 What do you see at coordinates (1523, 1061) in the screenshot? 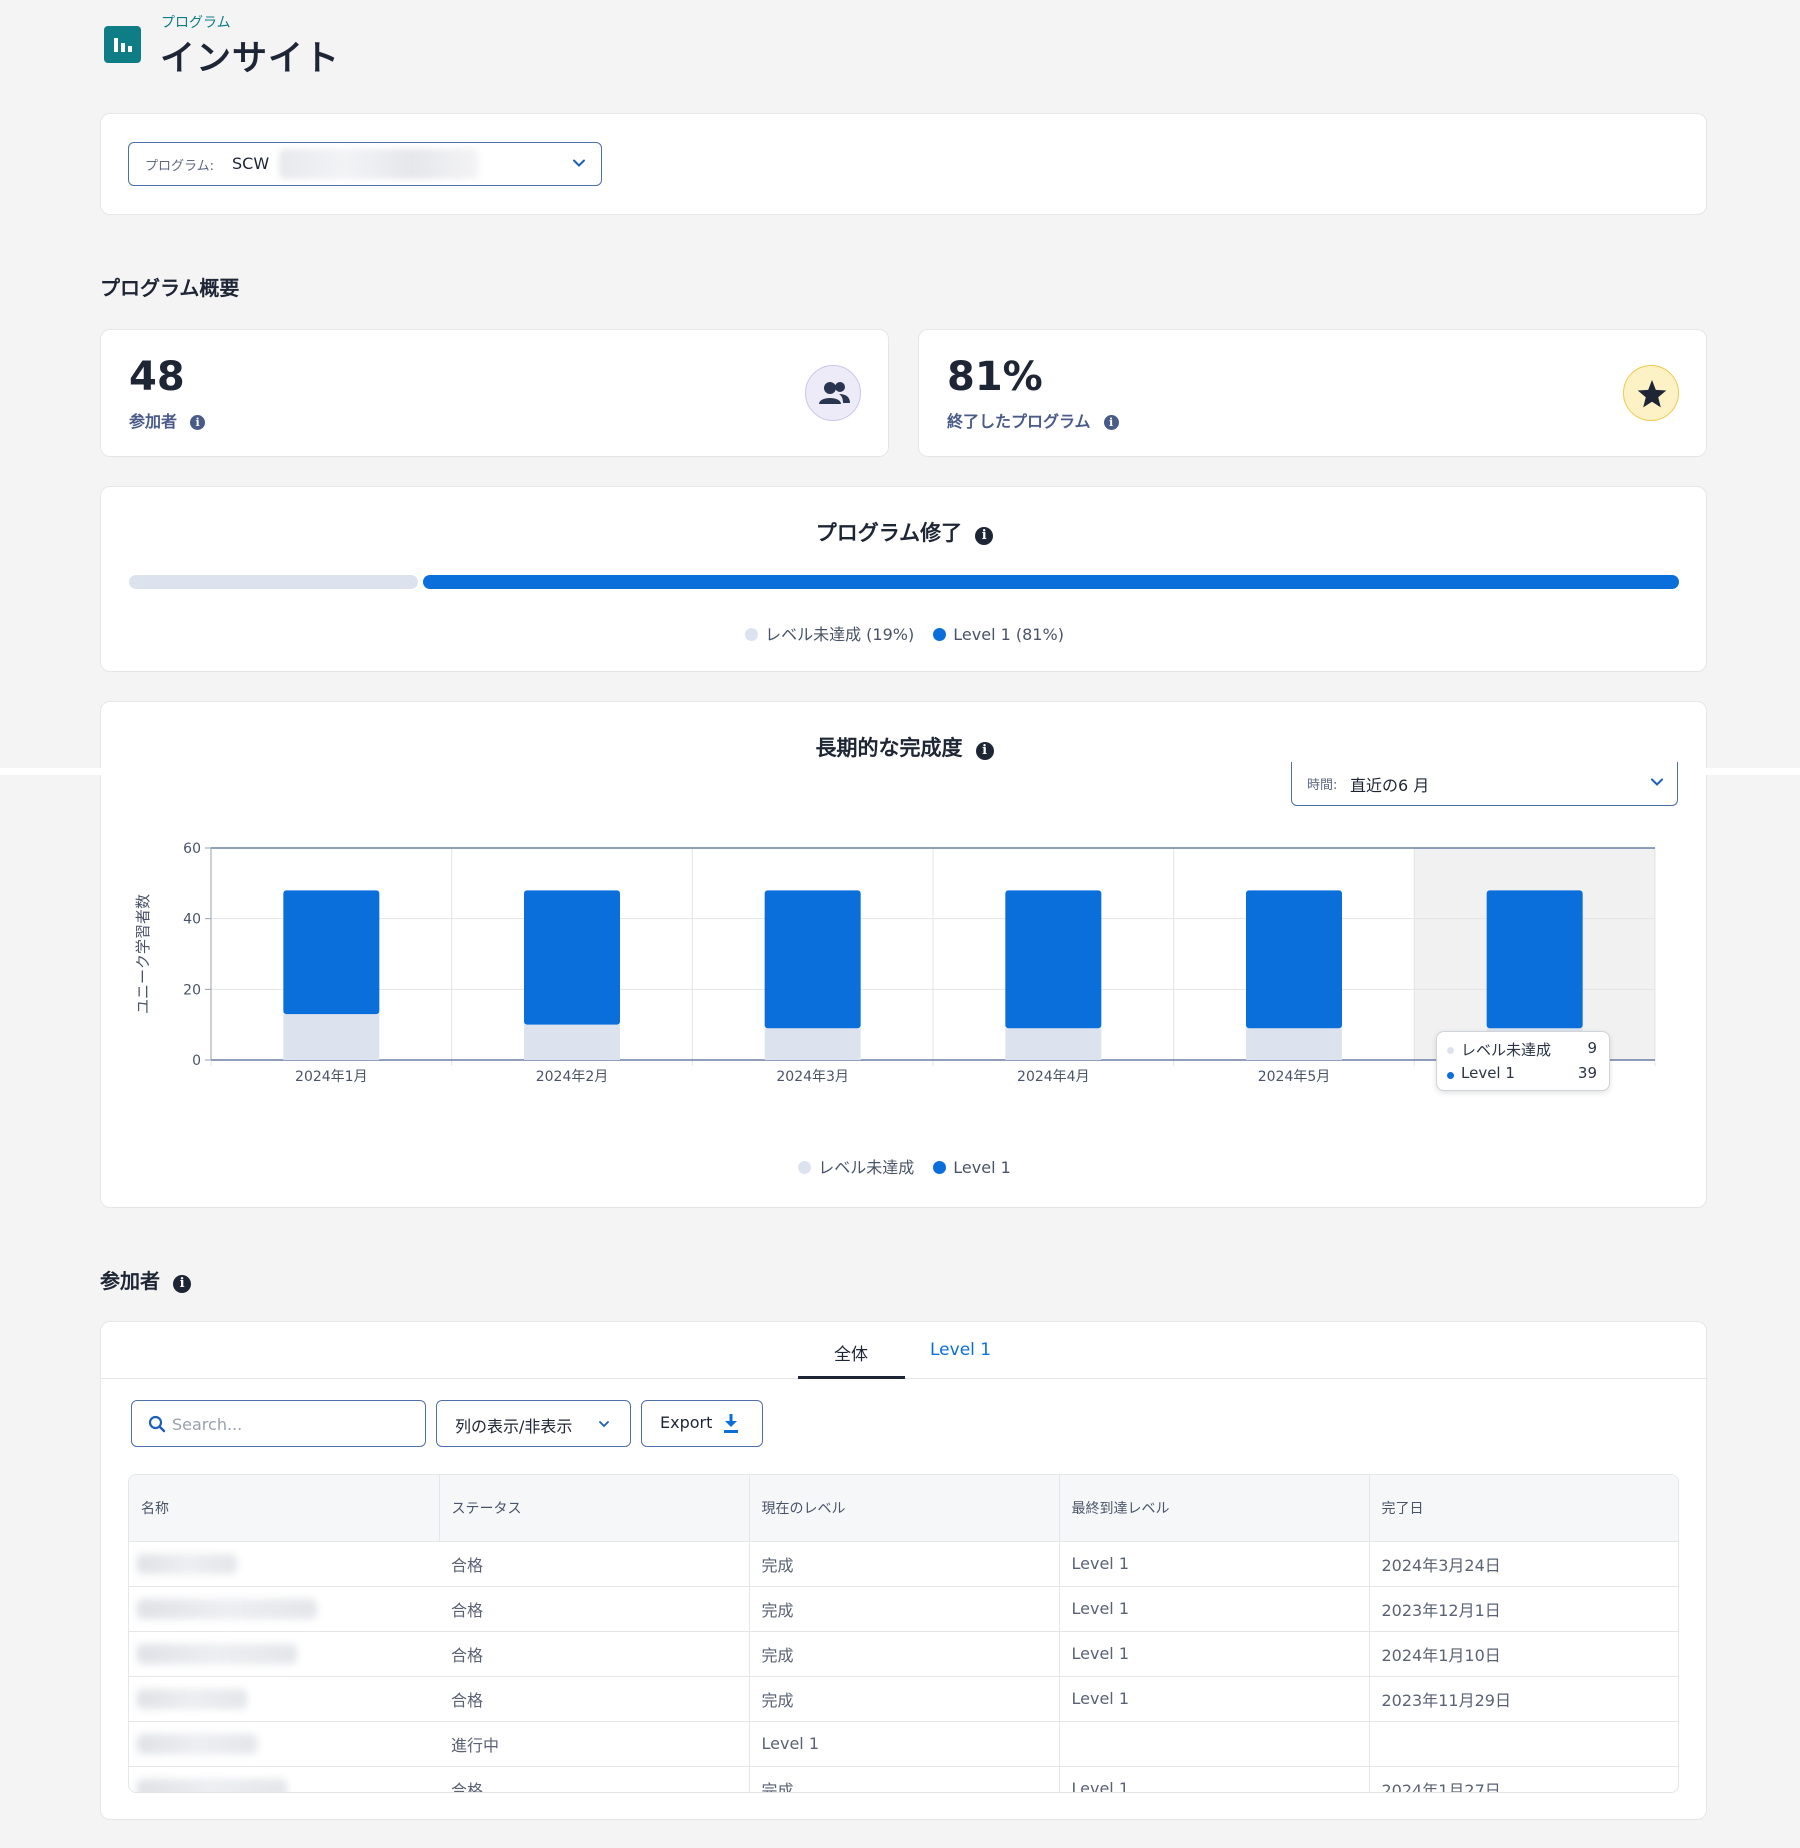
I see `chart-tooltip: レベル未達成 9 Level 1 39` at bounding box center [1523, 1061].